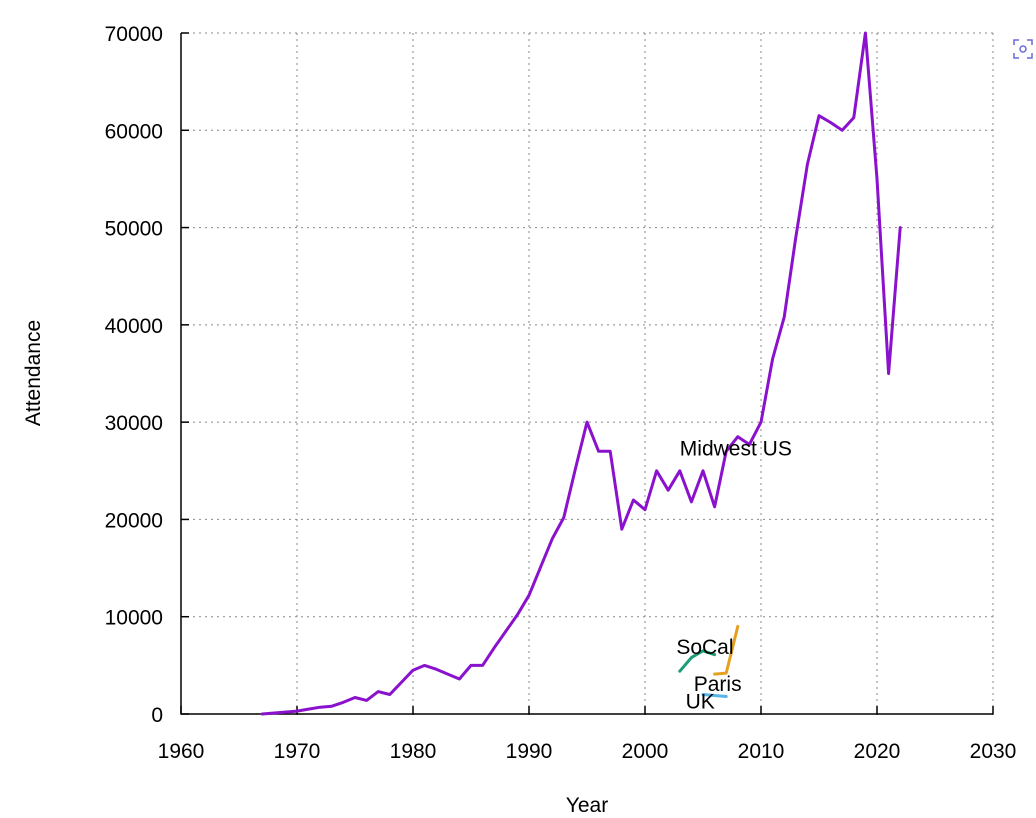 Image resolution: width=1036 pixels, height=818 pixels. Describe the element at coordinates (736, 448) in the screenshot. I see `series-label: Midwest US` at that location.